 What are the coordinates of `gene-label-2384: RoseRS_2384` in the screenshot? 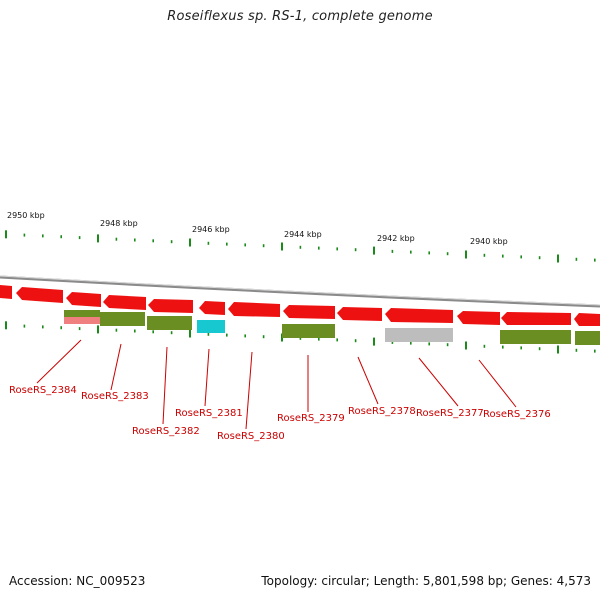 It's located at (43, 390).